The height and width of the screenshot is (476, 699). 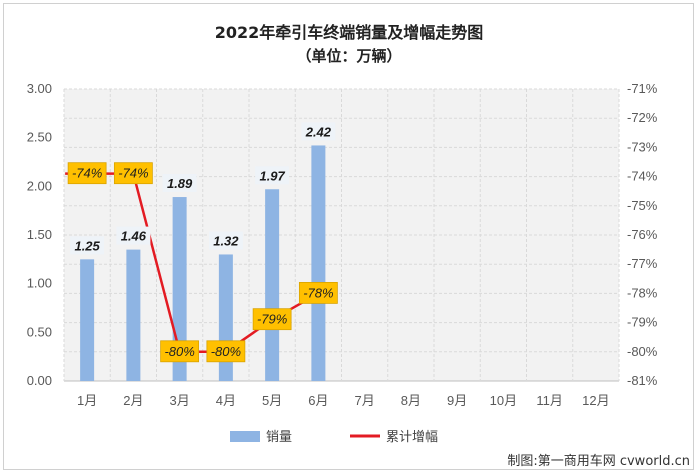 I want to click on x-tick-label: 3月, so click(x=180, y=400).